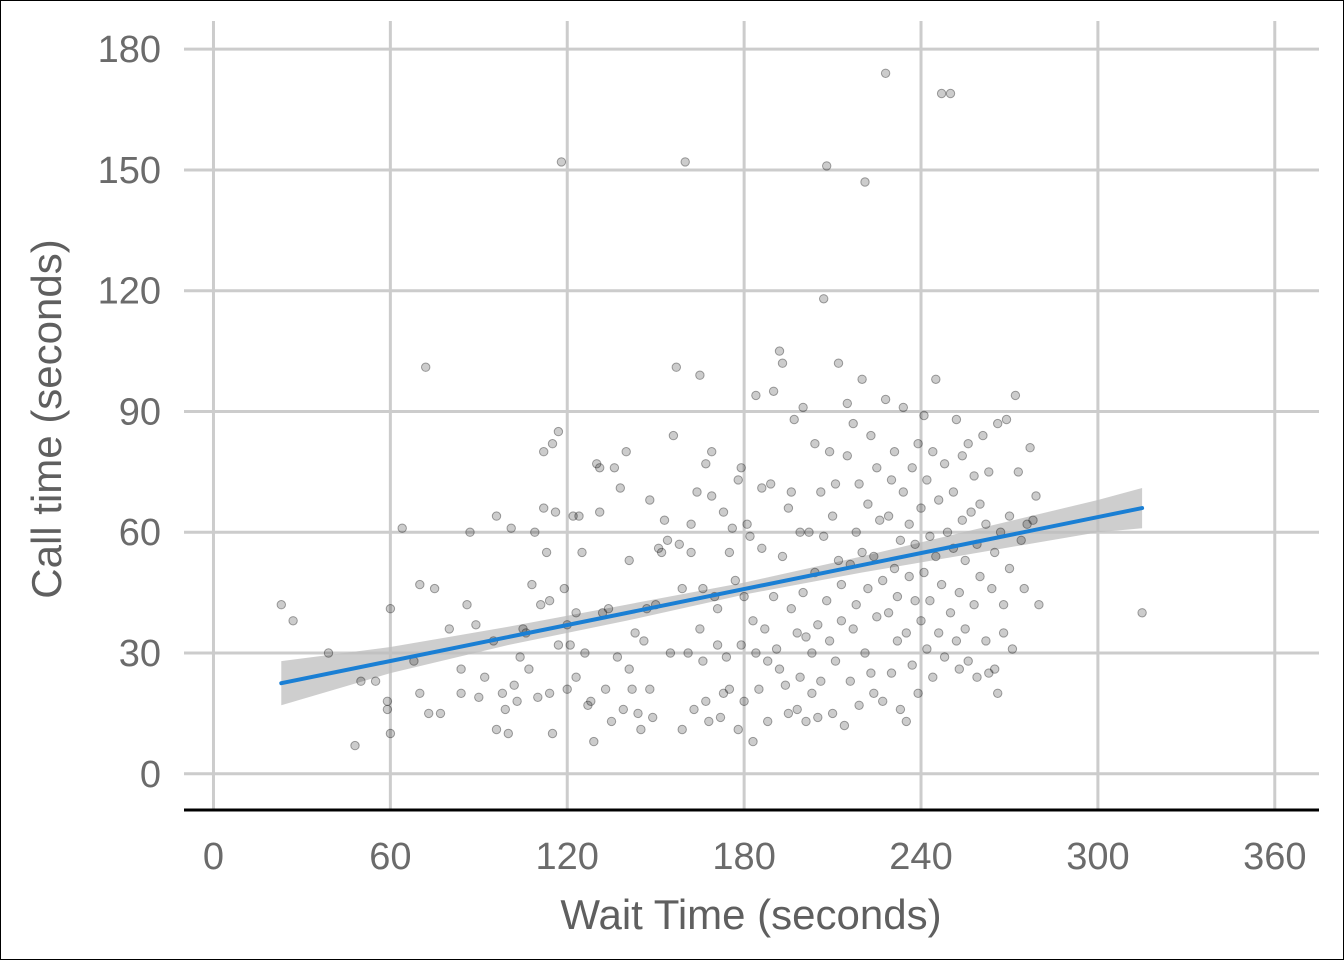 The image size is (1344, 964). What do you see at coordinates (129, 171) in the screenshot?
I see `y-tick-label-150: 150` at bounding box center [129, 171].